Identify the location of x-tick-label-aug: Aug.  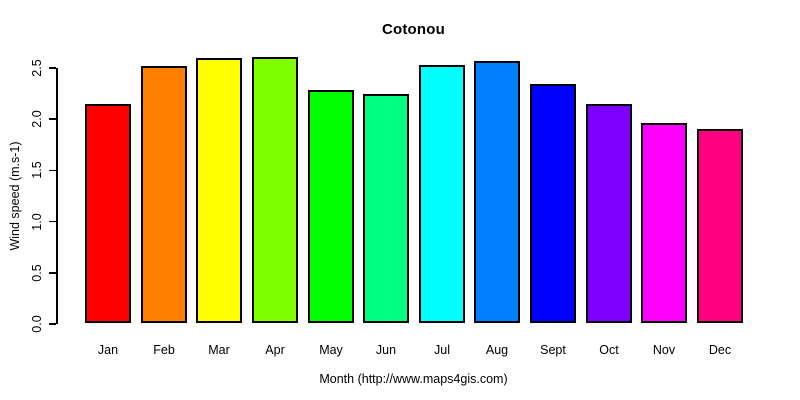
(497, 350).